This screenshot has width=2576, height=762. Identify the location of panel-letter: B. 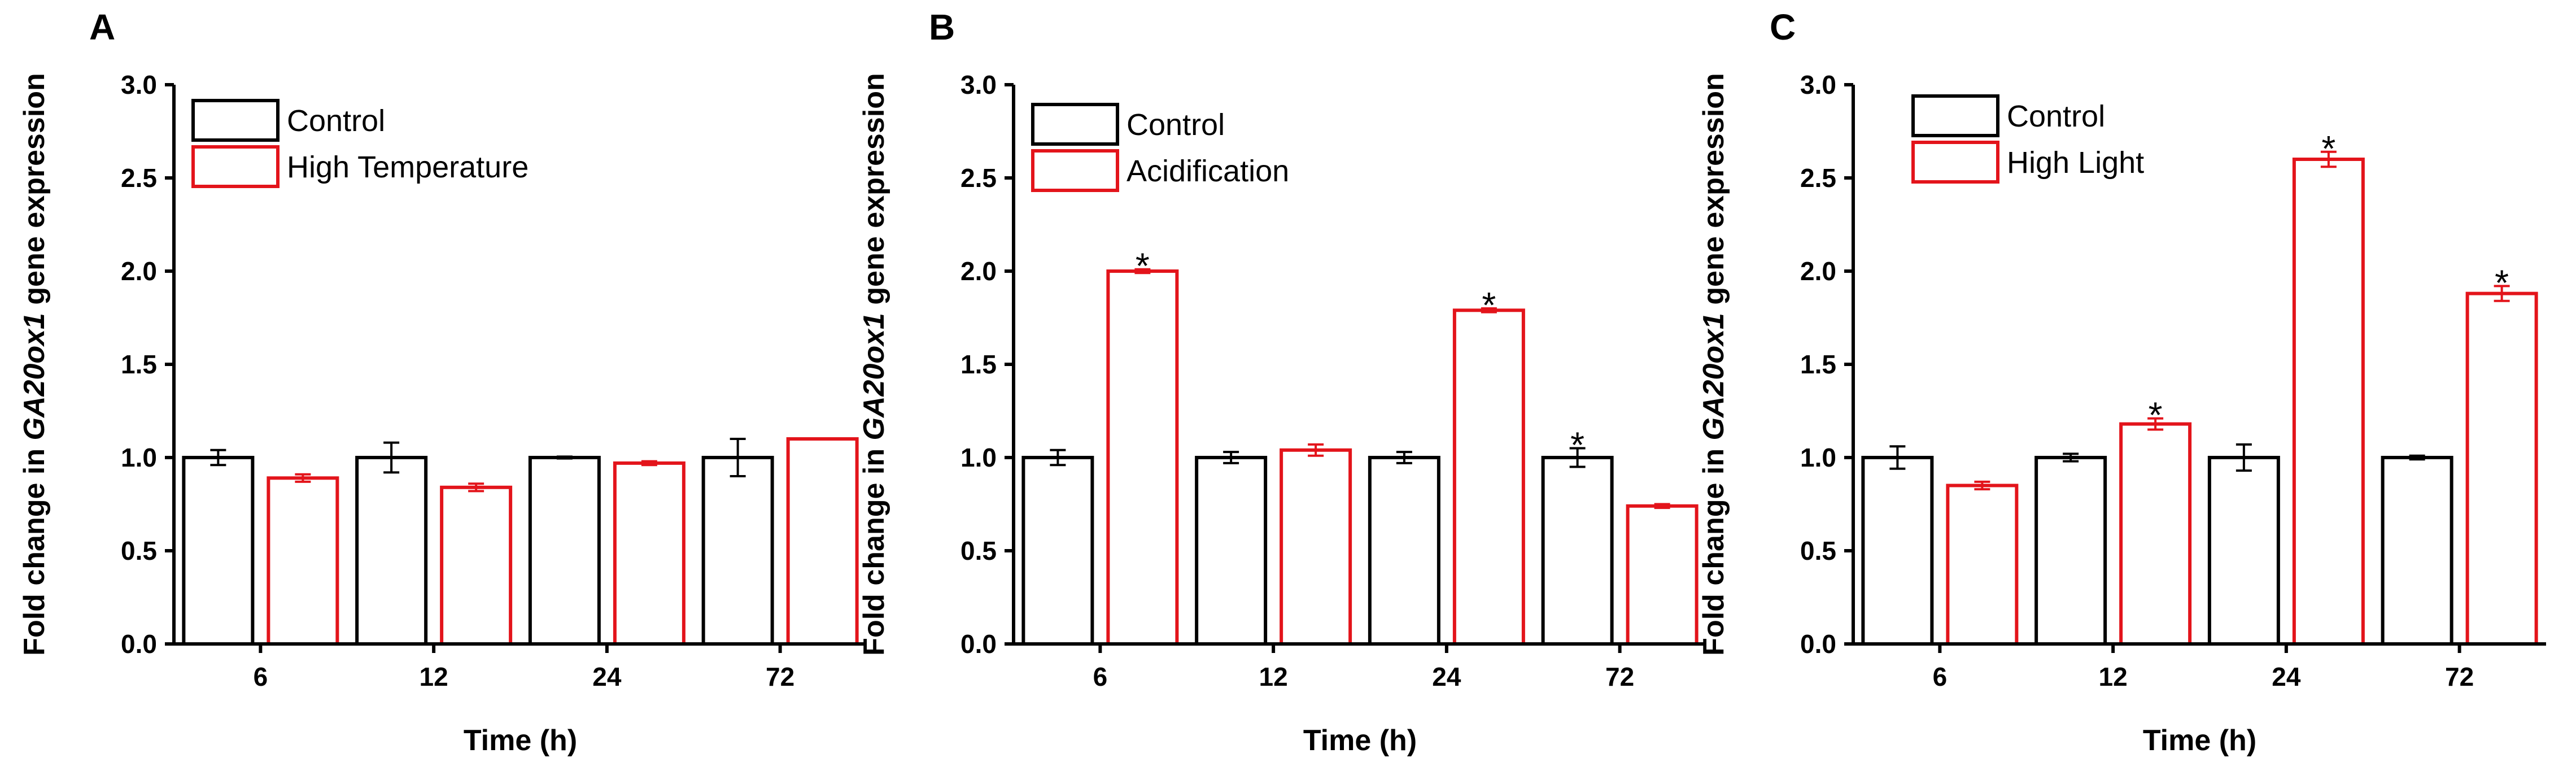
(942, 27).